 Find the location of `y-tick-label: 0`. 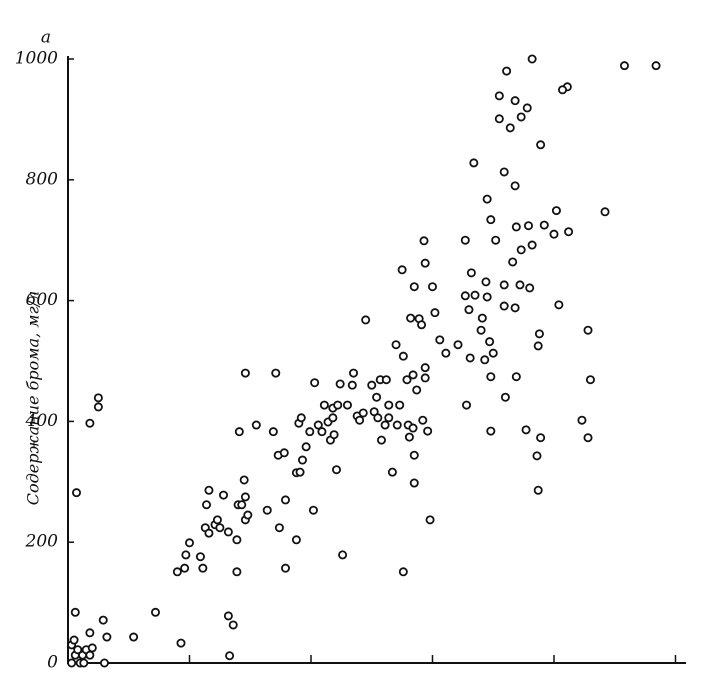

y-tick-label: 0 is located at coordinates (52, 663).